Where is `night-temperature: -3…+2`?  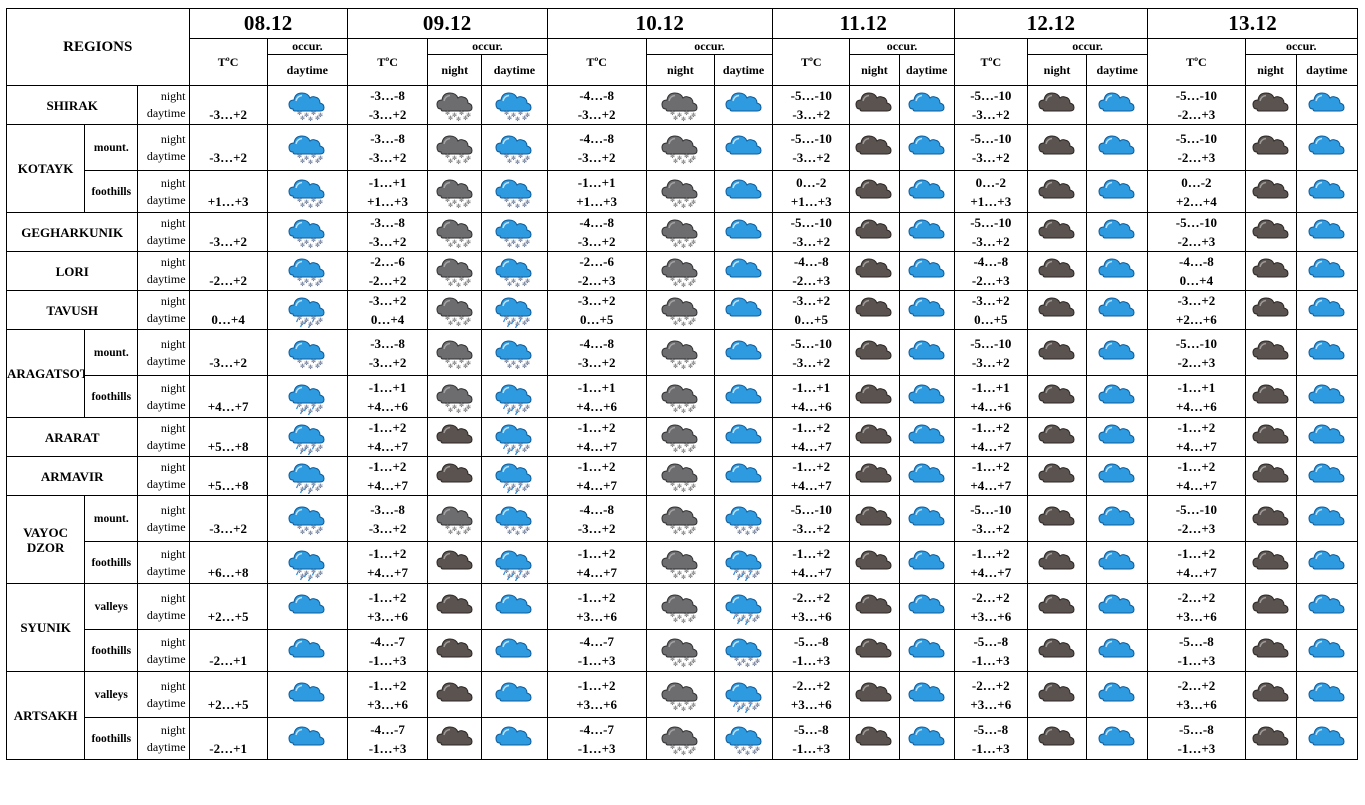
night-temperature: -3…+2 is located at coordinates (990, 300).